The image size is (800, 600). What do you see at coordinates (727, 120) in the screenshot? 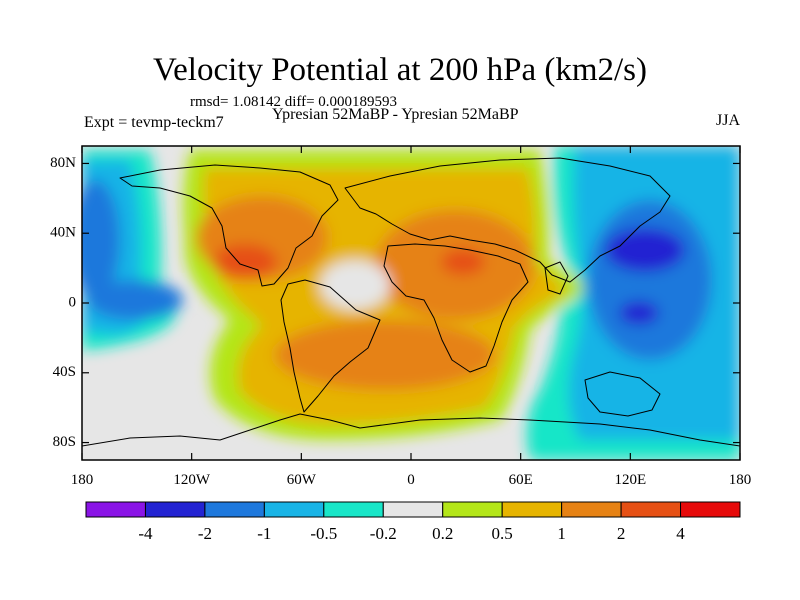
I see `season-label: JJA` at bounding box center [727, 120].